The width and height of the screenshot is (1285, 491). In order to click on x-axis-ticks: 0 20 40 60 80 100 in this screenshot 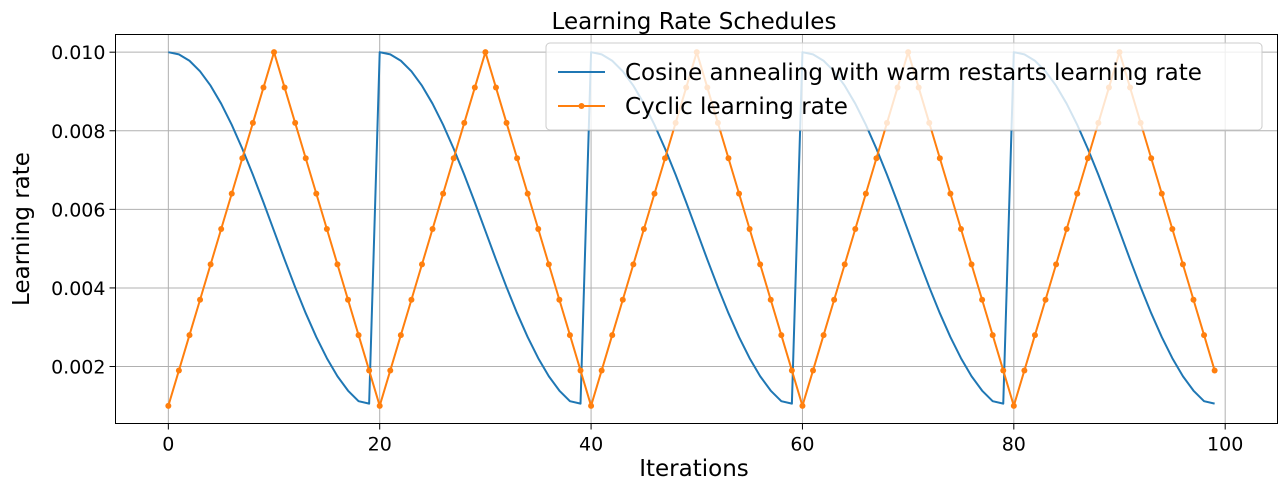, I will do `click(702, 439)`.